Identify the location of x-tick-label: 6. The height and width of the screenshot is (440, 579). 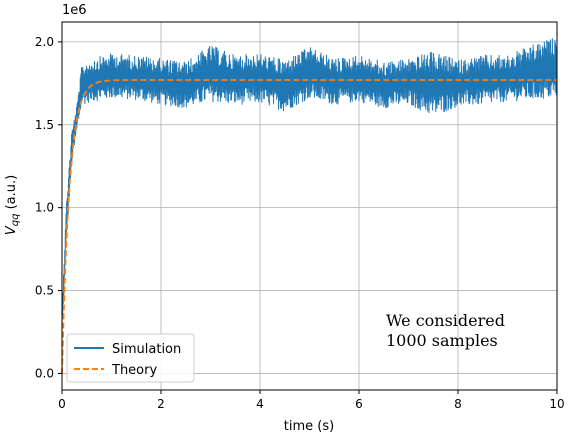
(359, 404).